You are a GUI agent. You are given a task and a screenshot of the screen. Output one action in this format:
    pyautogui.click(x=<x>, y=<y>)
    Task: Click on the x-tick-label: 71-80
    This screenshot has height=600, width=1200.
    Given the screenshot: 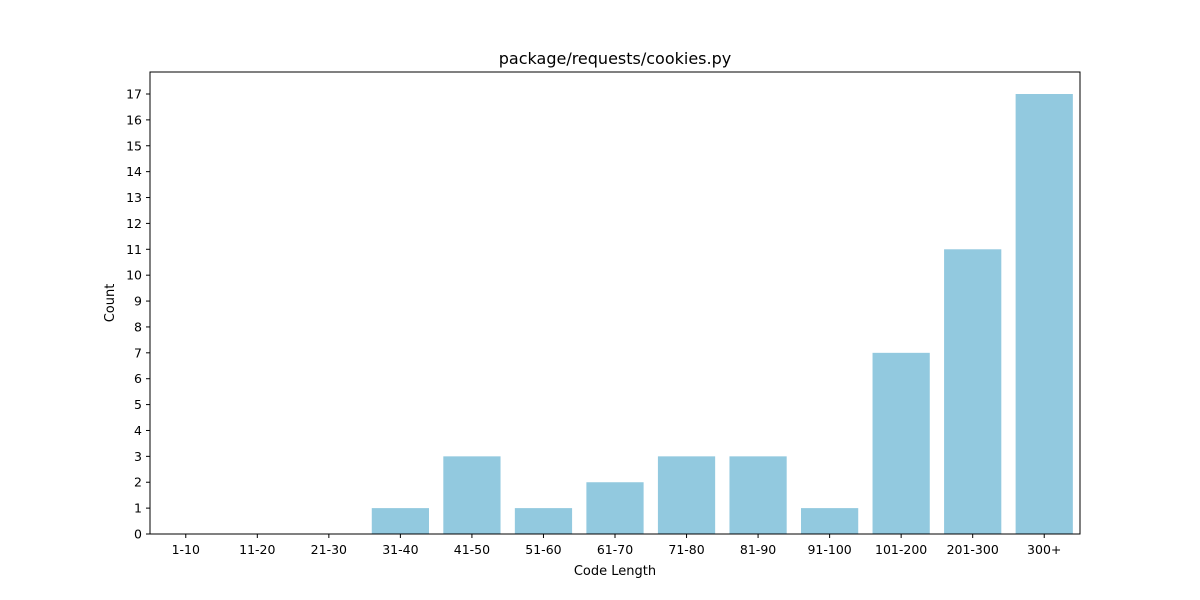 What is the action you would take?
    pyautogui.click(x=686, y=549)
    